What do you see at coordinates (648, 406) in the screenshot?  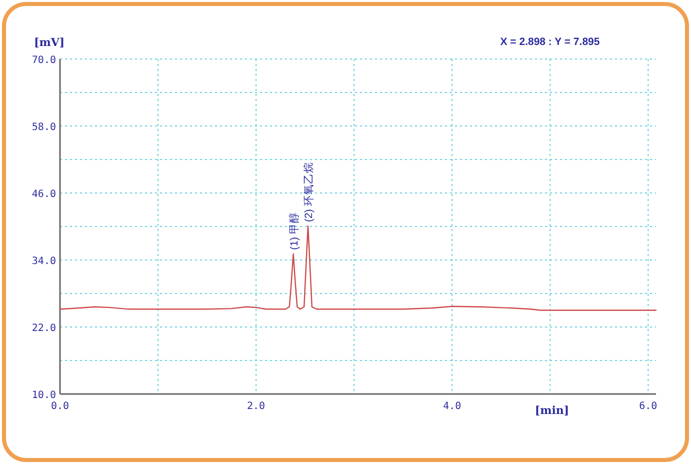 I see `x-tick-label: 6.0` at bounding box center [648, 406].